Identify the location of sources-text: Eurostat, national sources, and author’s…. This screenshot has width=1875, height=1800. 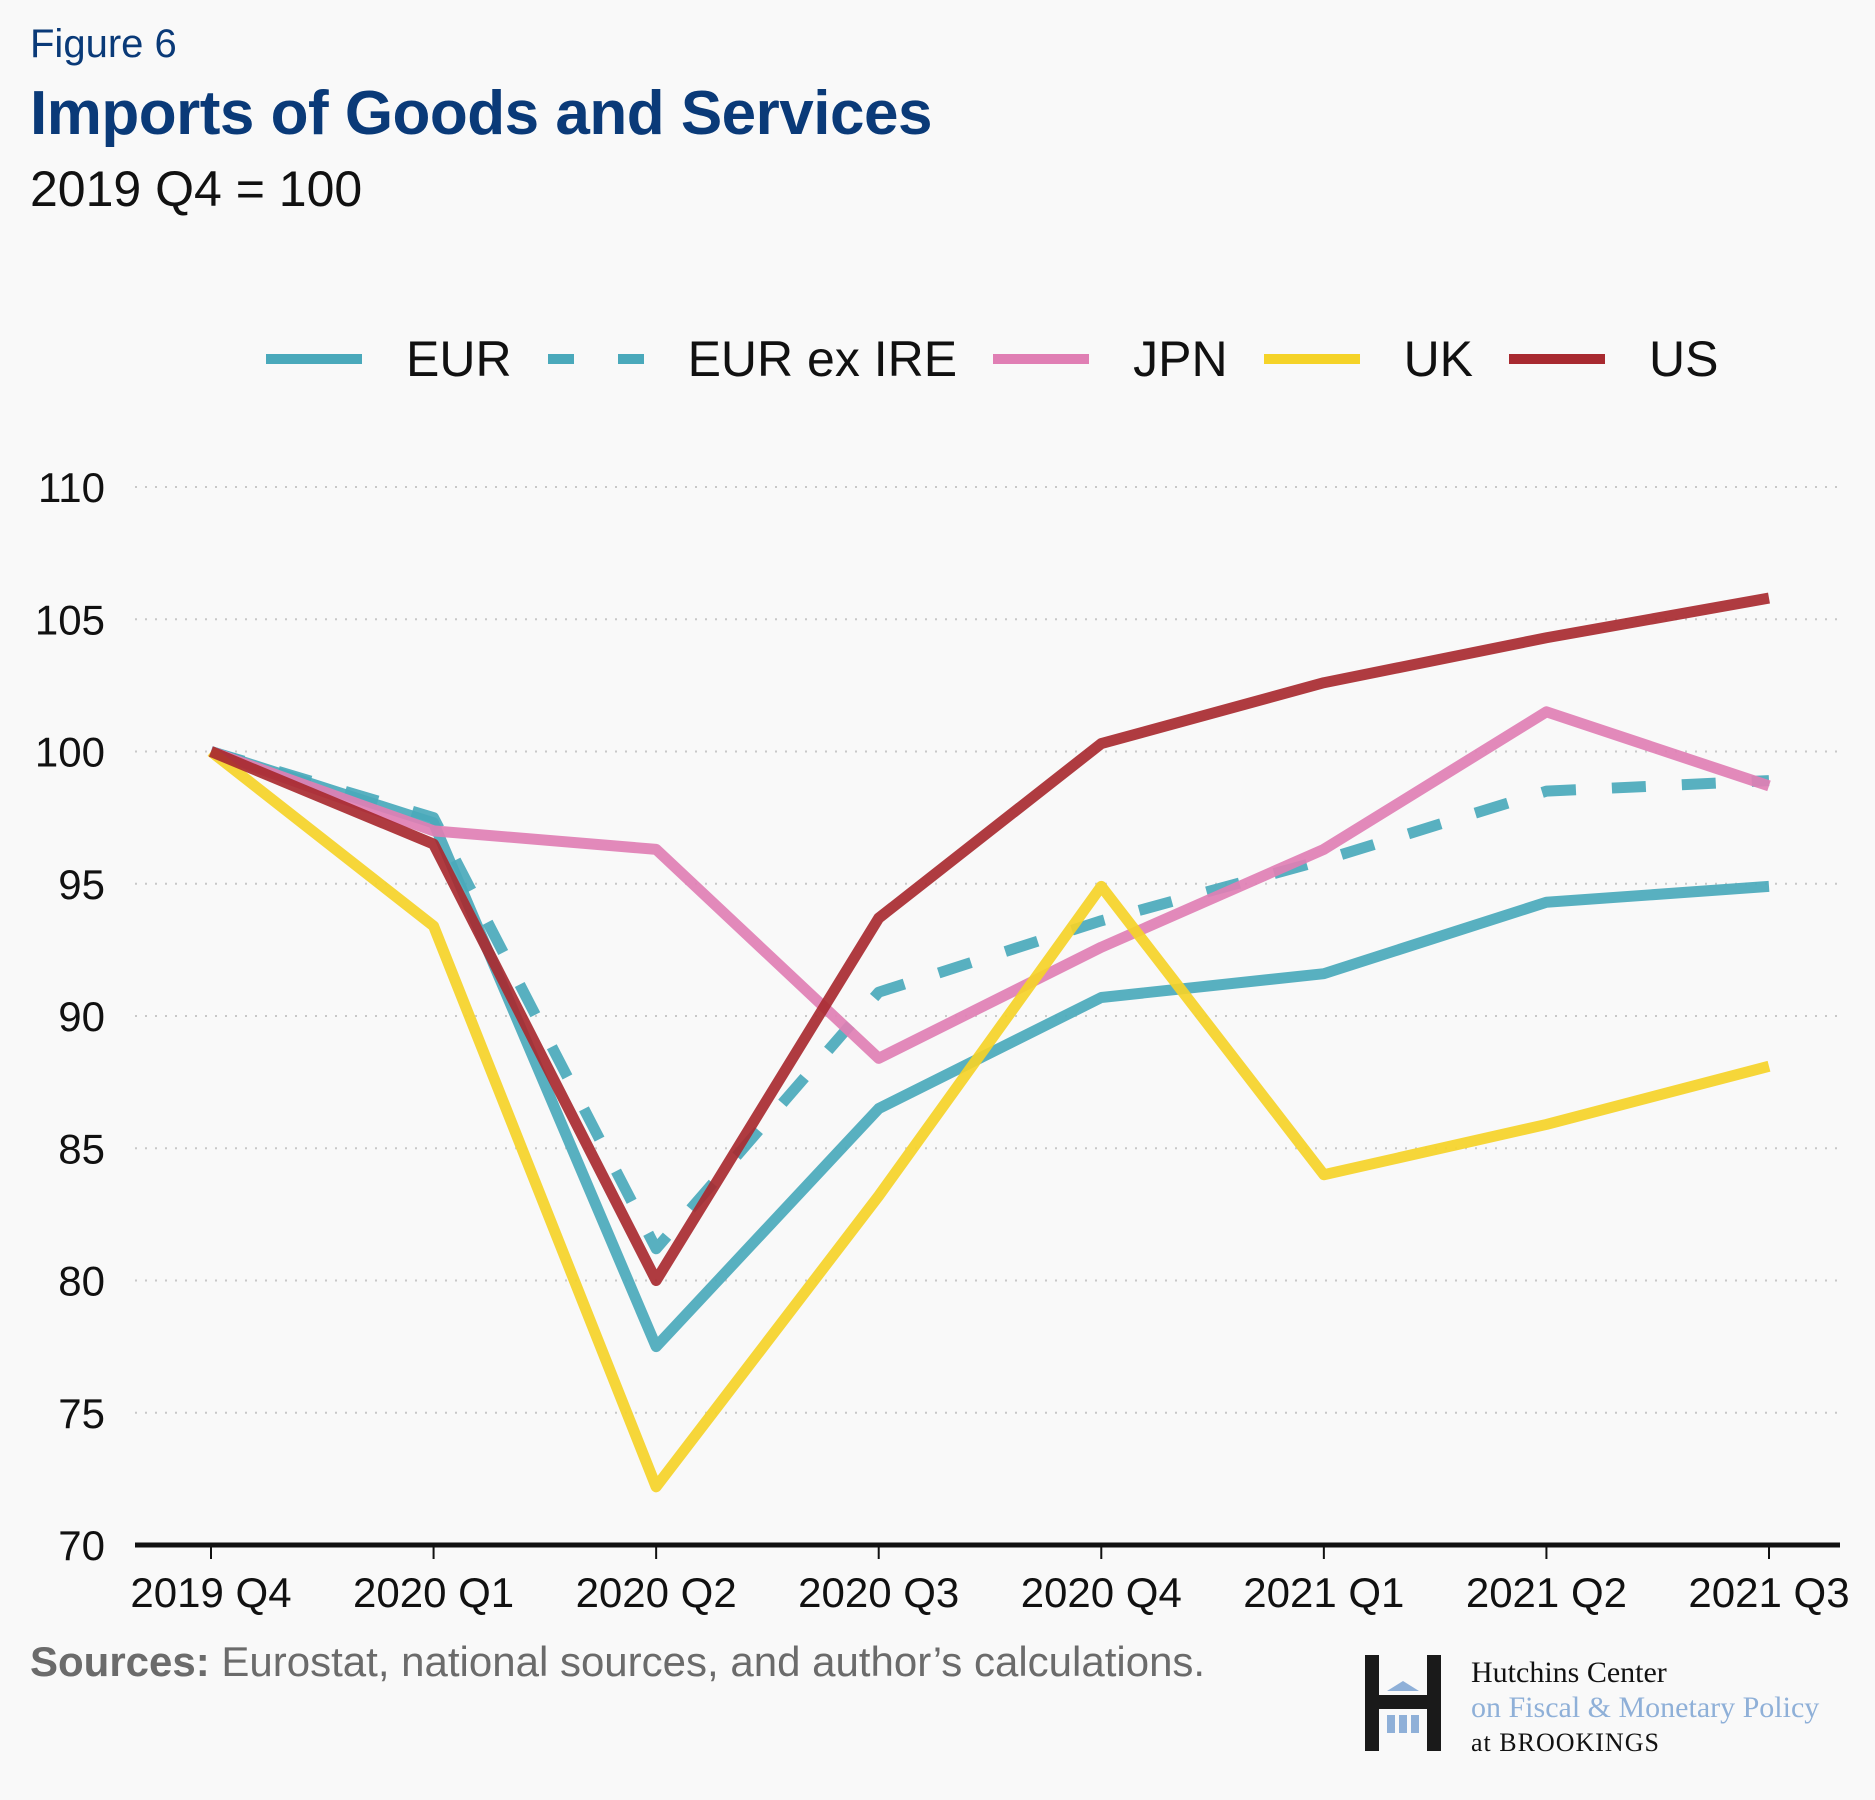
(707, 1661).